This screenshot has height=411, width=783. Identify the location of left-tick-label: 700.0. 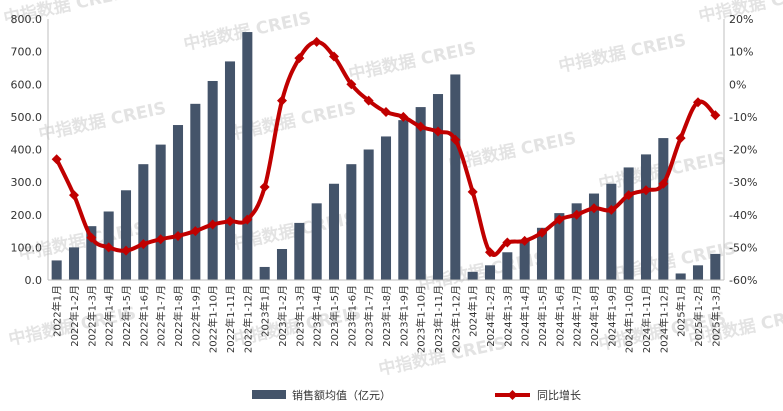
(27, 52).